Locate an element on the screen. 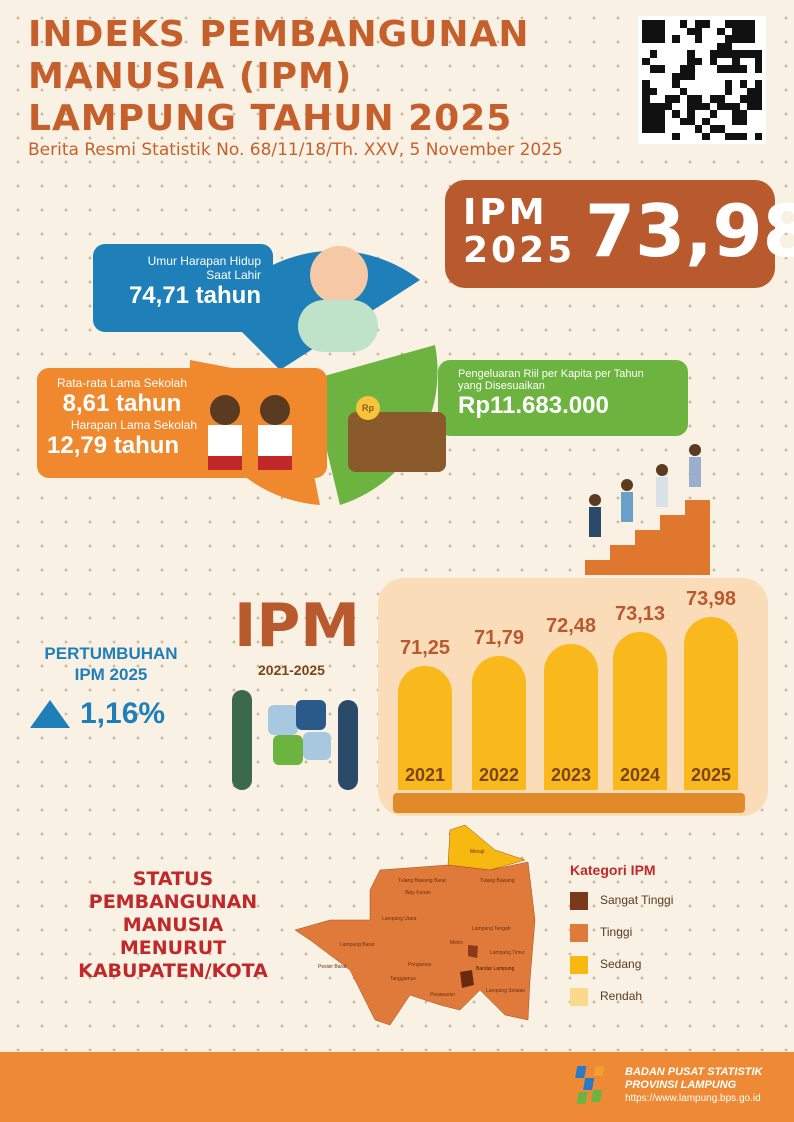 This screenshot has width=794, height=1122. bar-2021: 2021 is located at coordinates (425, 728).